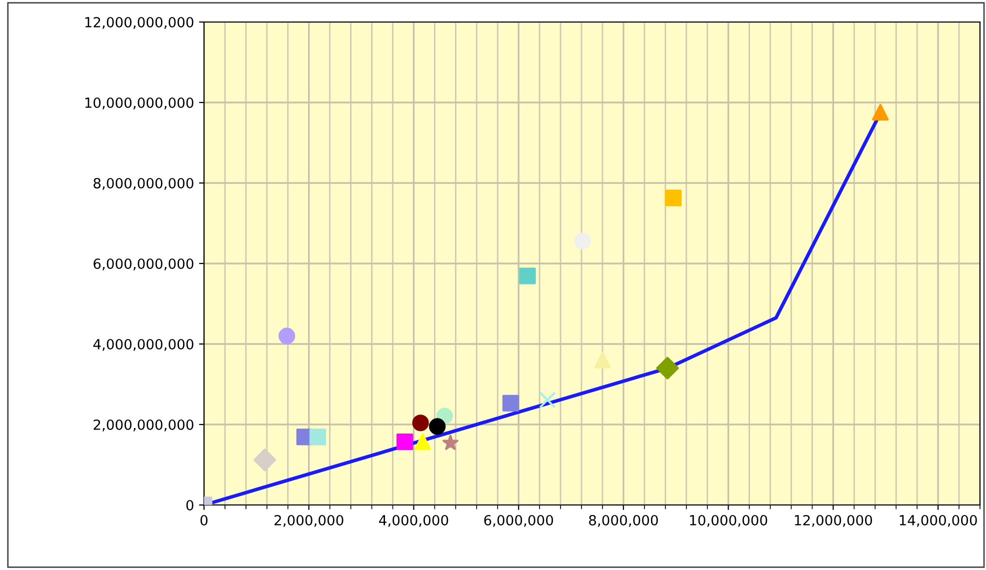  What do you see at coordinates (833, 520) in the screenshot?
I see `x-tick-label: 12,000,000` at bounding box center [833, 520].